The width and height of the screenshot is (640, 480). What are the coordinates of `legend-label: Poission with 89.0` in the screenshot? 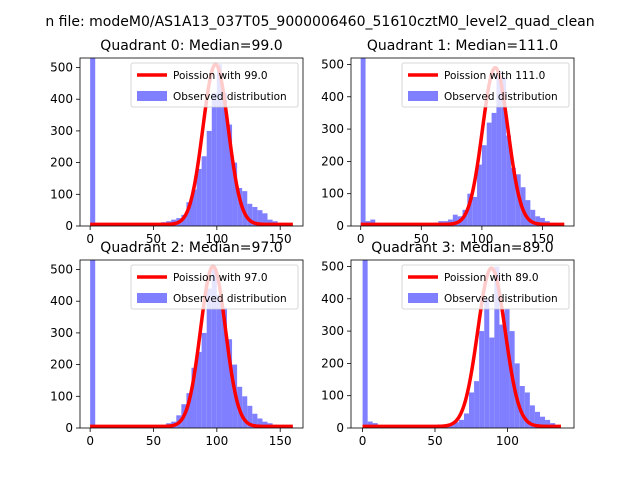 It's located at (491, 278).